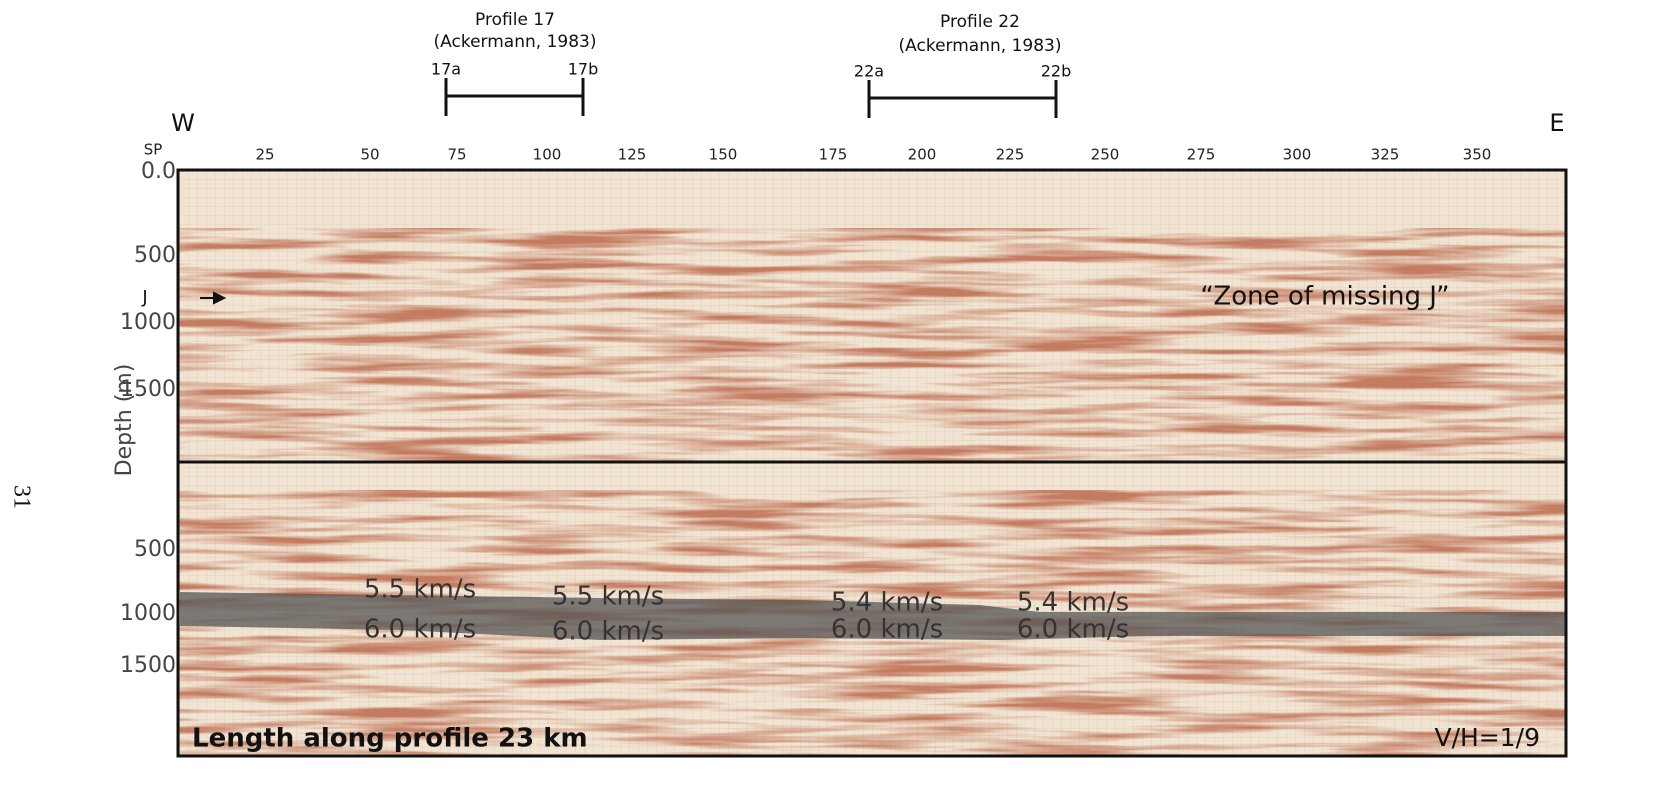 The height and width of the screenshot is (804, 1660). Describe the element at coordinates (1201, 155) in the screenshot. I see `sp-tick-label: 275` at that location.